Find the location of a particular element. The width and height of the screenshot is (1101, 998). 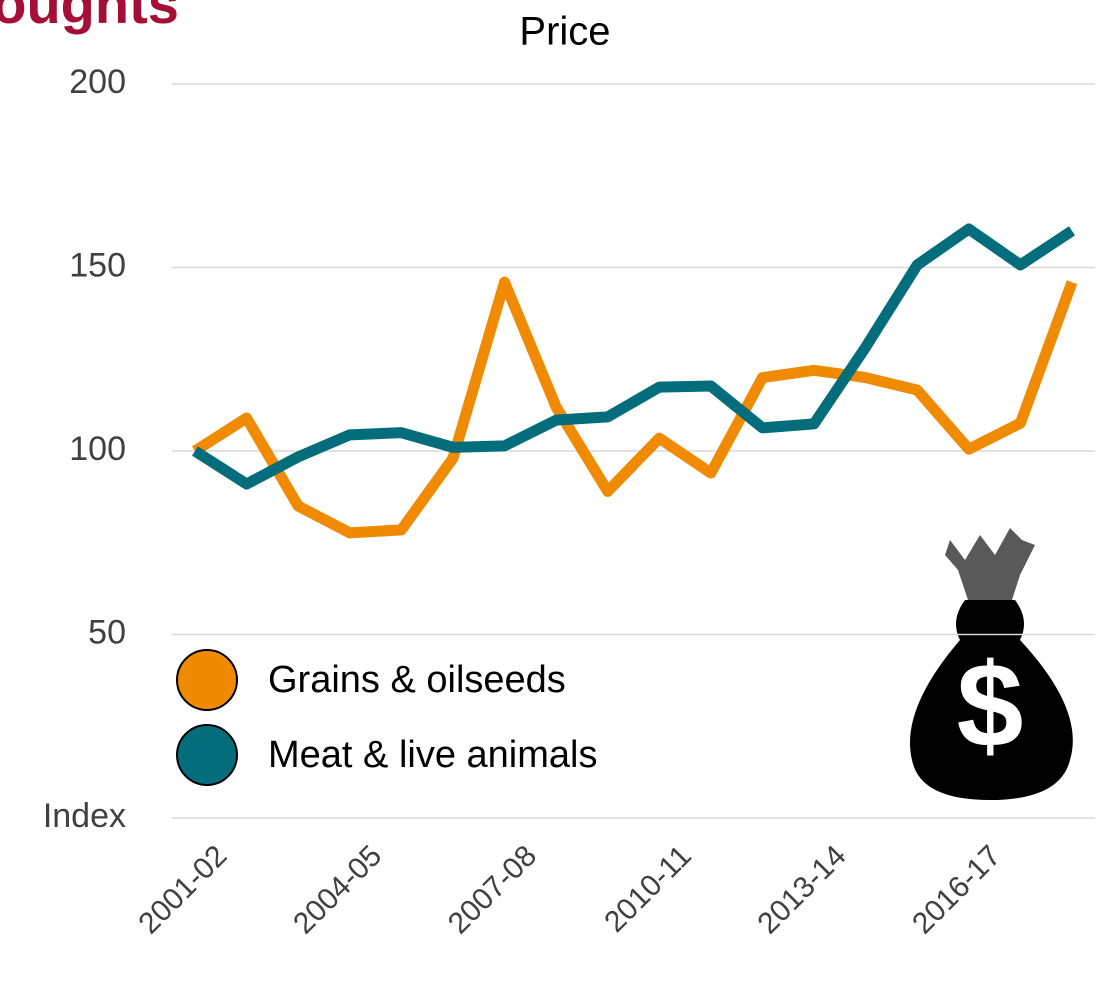

legend-label: Grains & oilseeds is located at coordinates (417, 680).